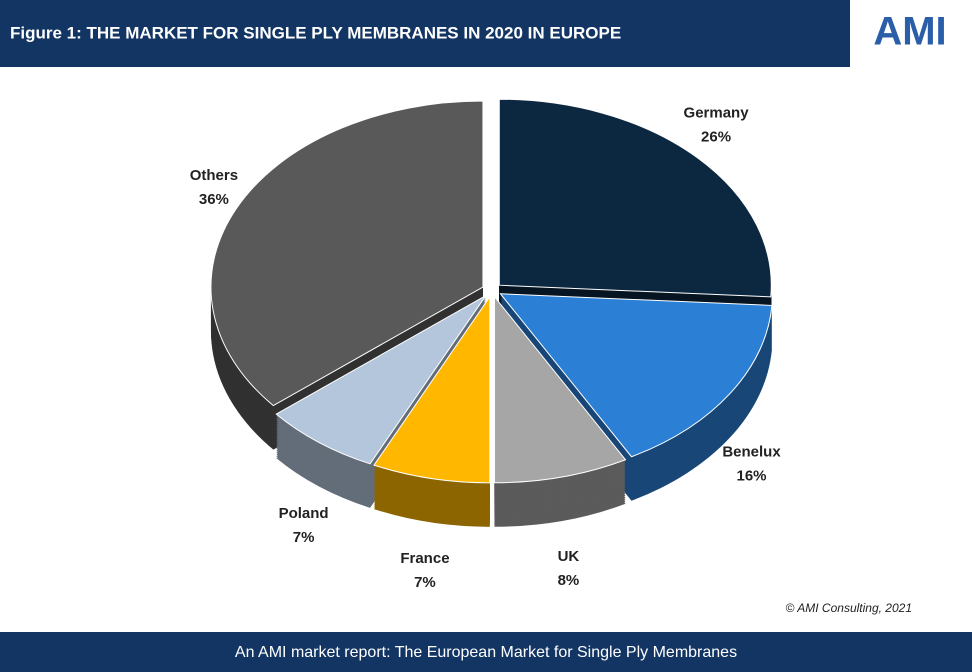 The image size is (972, 672). Describe the element at coordinates (214, 175) in the screenshot. I see `slice-label: Others` at that location.